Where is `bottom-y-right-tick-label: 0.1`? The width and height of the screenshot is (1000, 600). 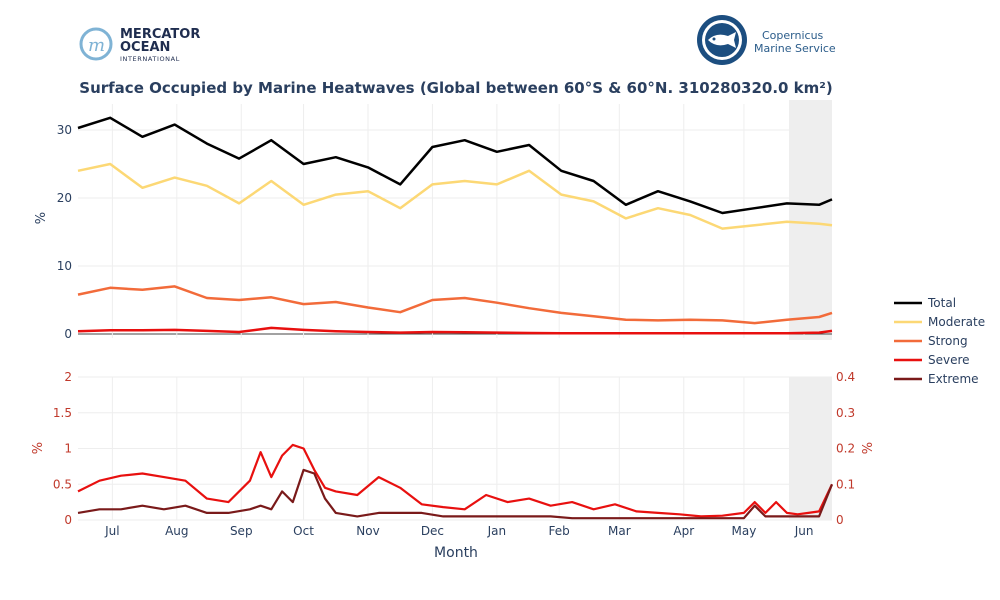
bottom-y-right-tick-label: 0.1 is located at coordinates (845, 484).